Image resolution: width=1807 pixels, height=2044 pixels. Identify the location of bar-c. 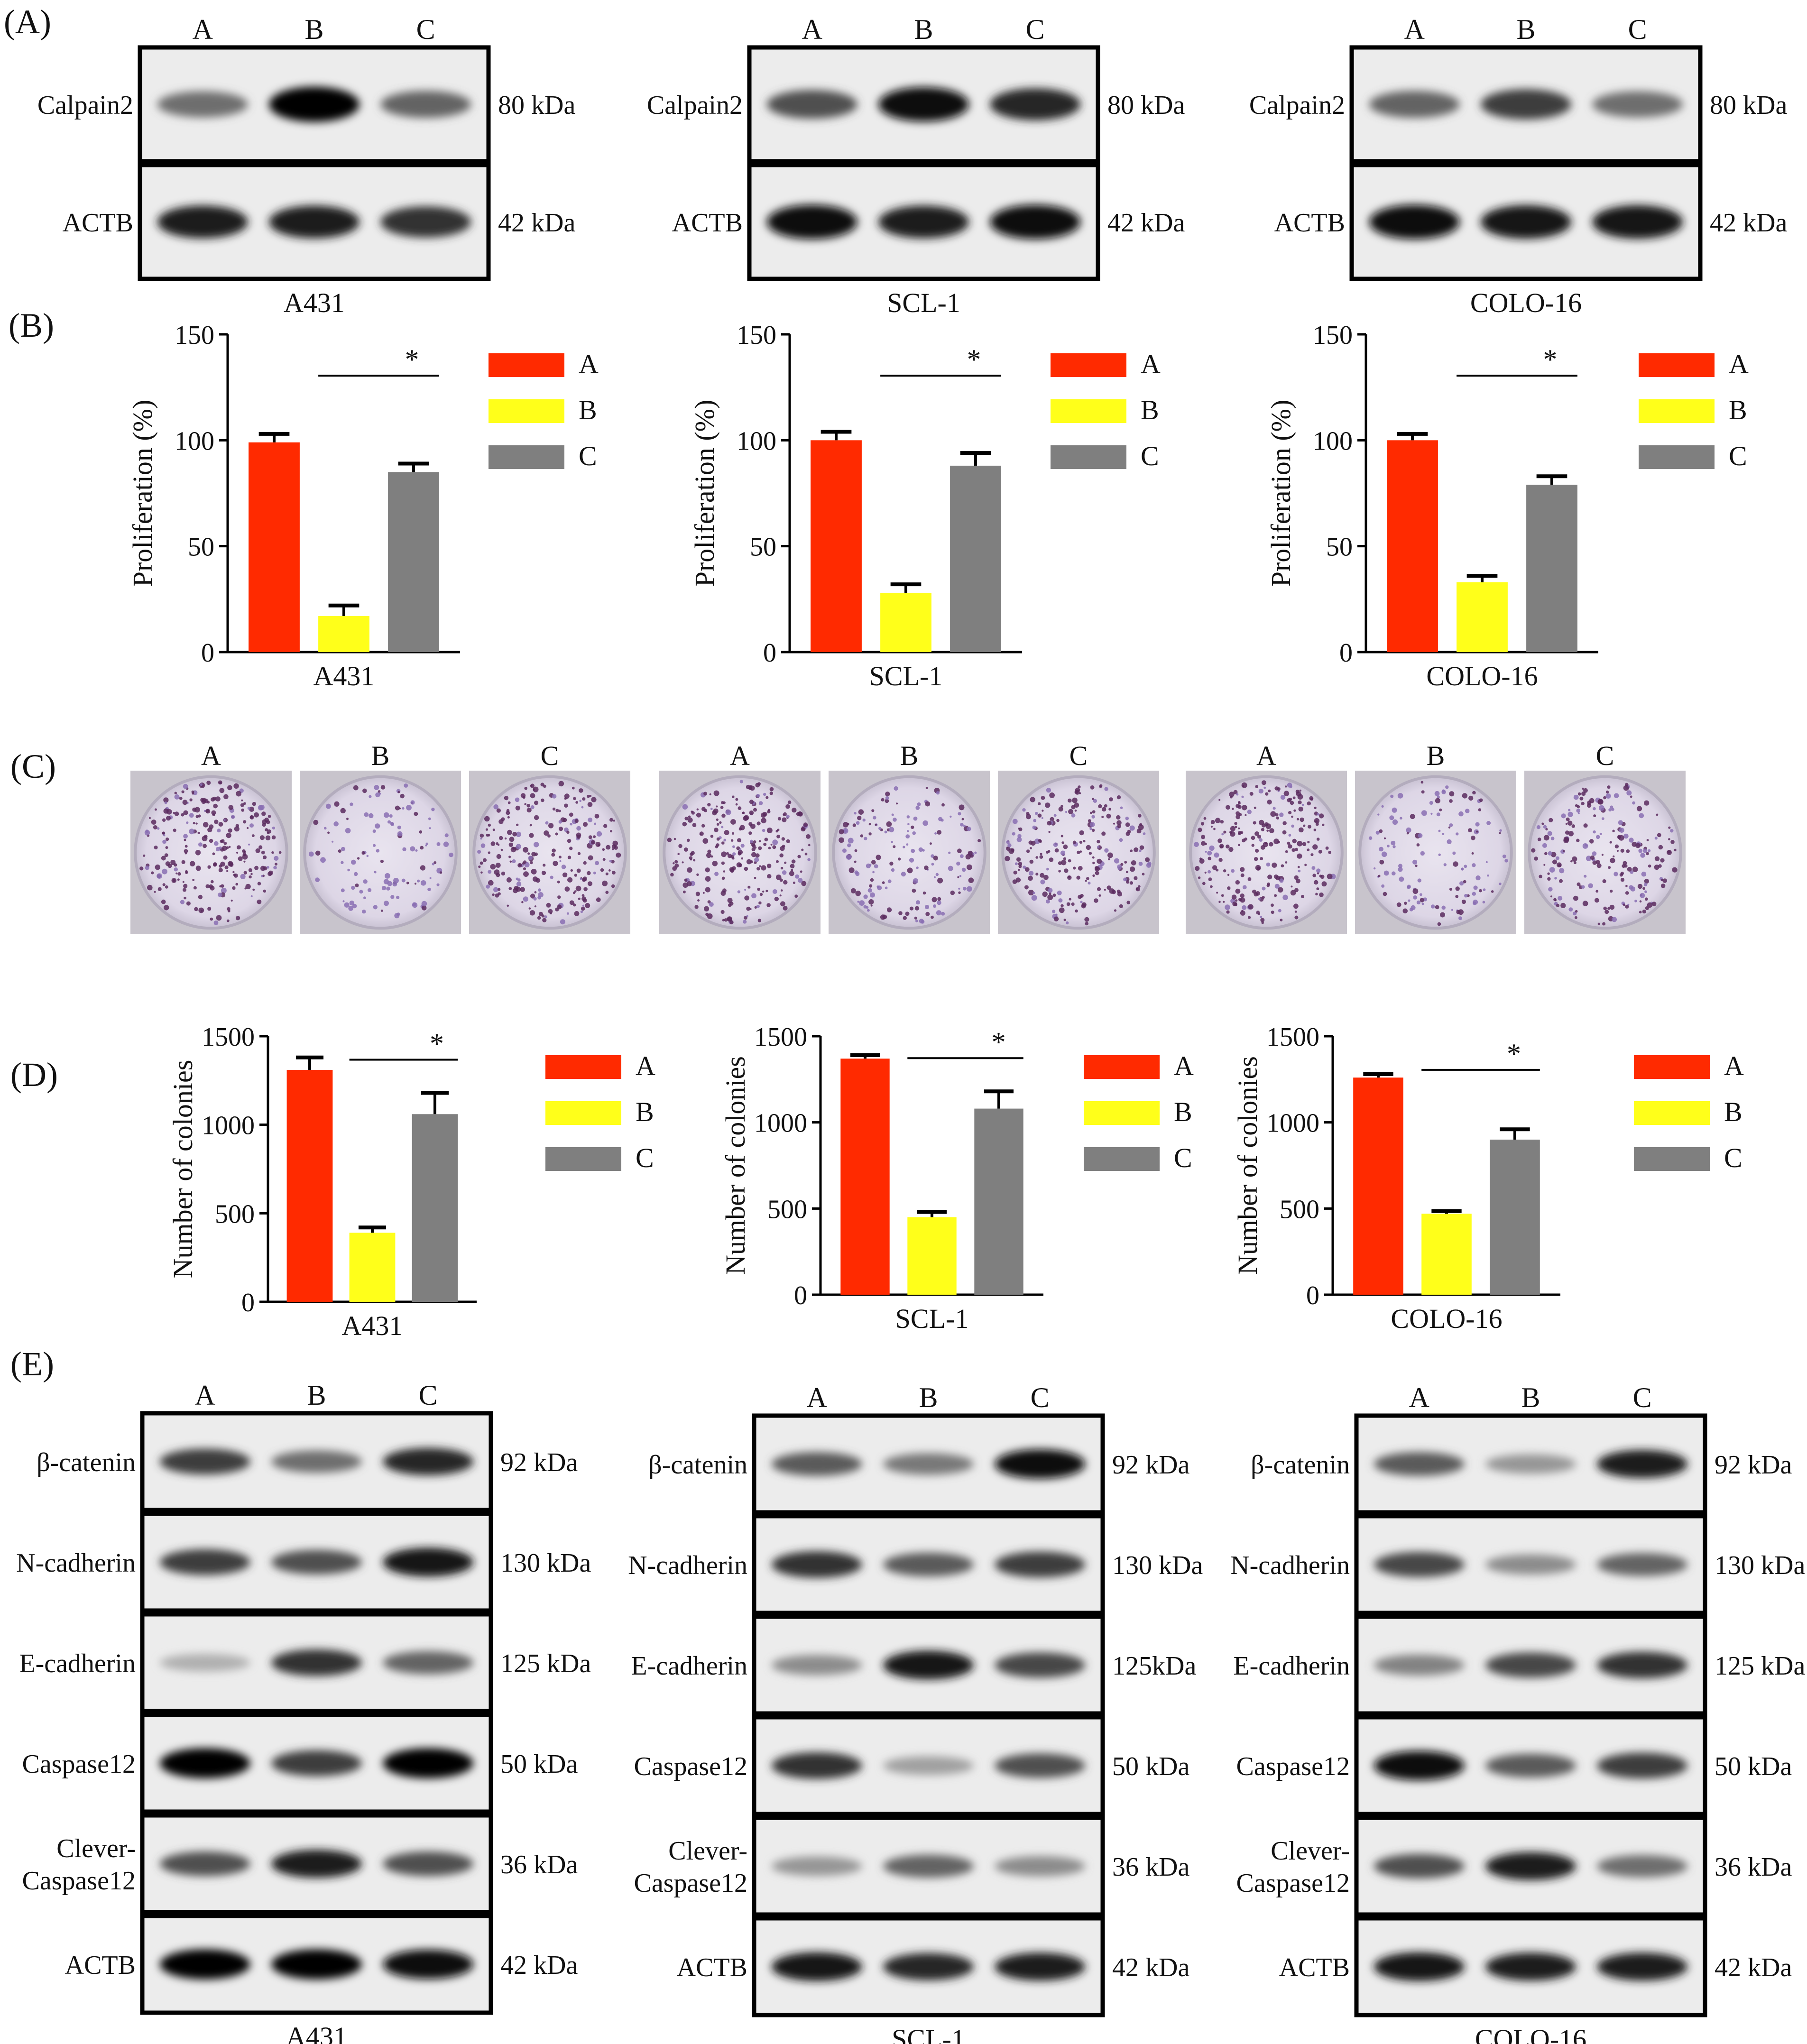
(1551, 568).